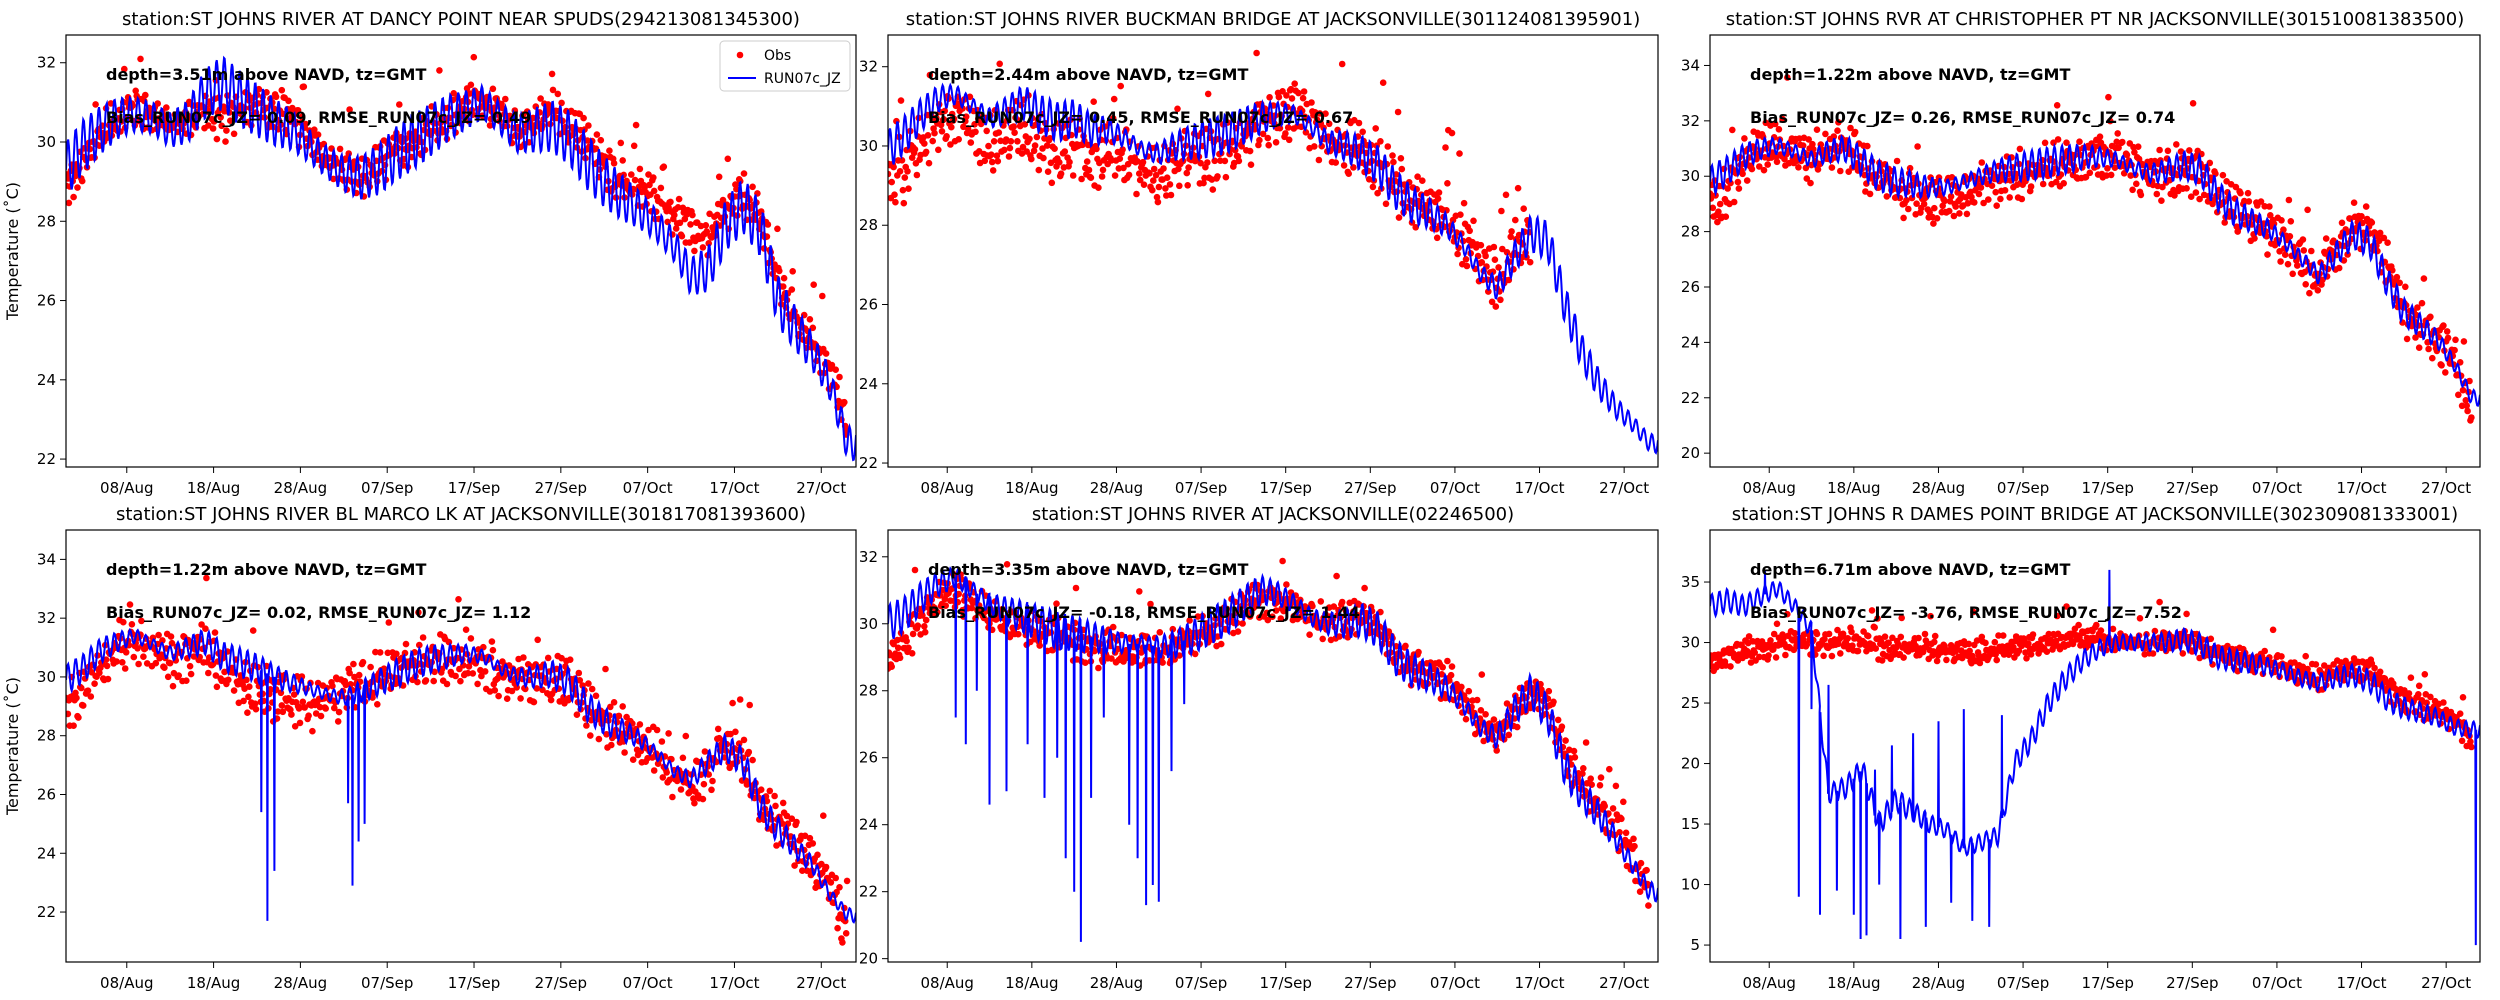  What do you see at coordinates (1690, 643) in the screenshot?
I see `y-tick-label: 30` at bounding box center [1690, 643].